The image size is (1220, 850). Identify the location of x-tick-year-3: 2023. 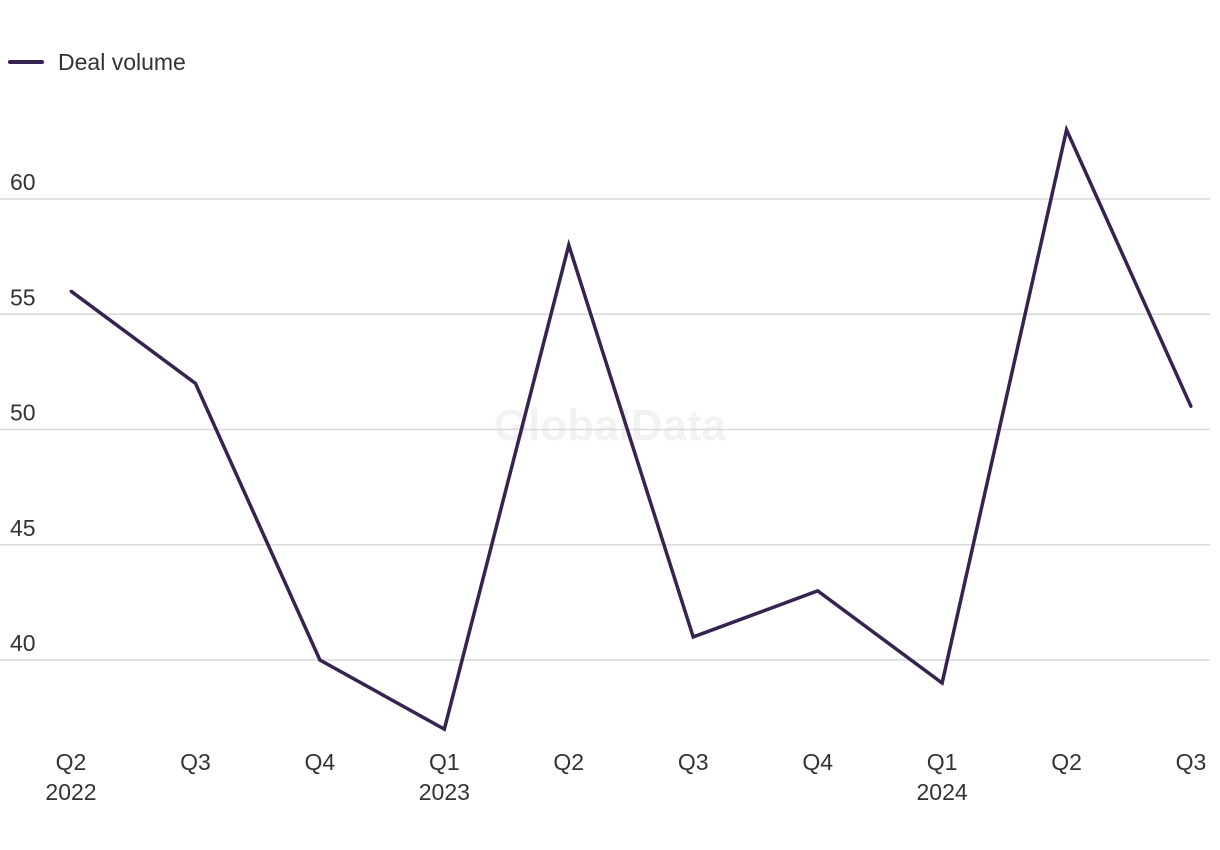
(444, 792).